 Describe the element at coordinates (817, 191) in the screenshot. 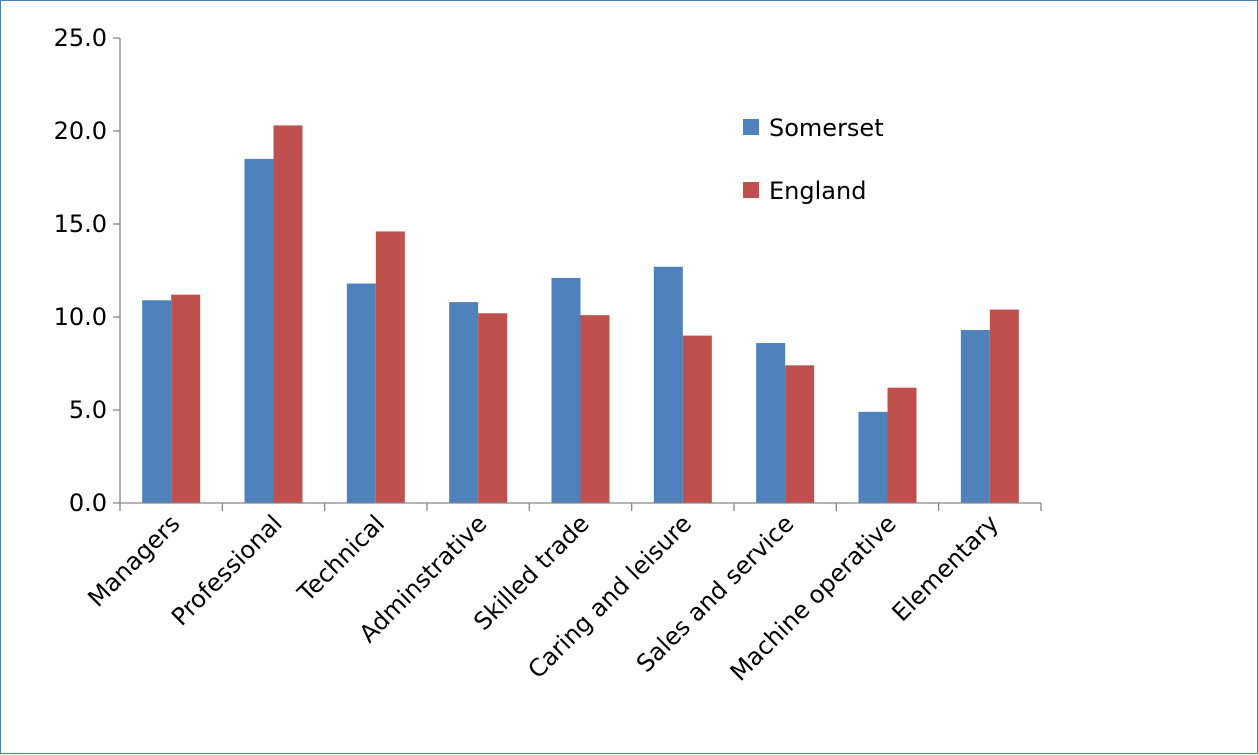

I see `legend-label-england: England` at that location.